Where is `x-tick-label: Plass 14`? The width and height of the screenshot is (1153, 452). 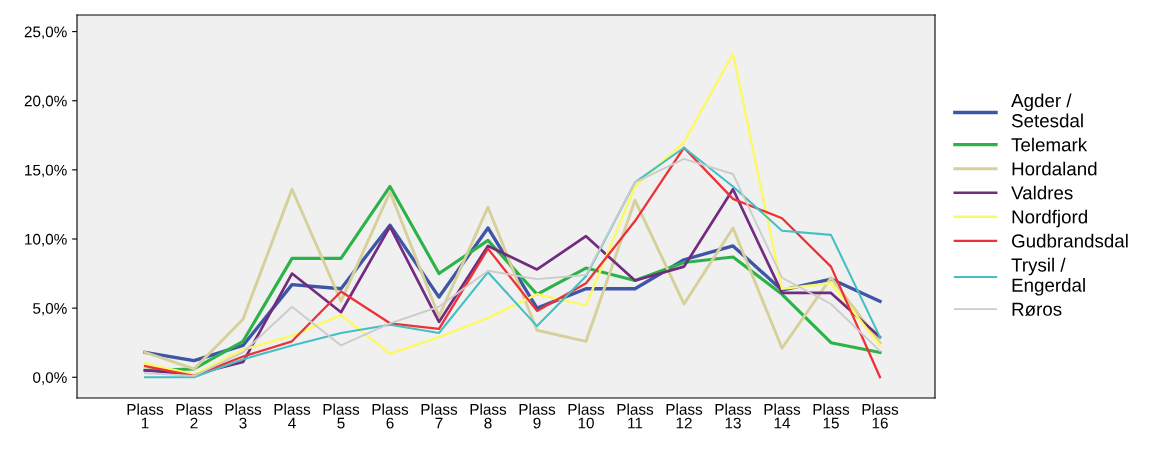
x-tick-label: Plass 14 is located at coordinates (782, 416).